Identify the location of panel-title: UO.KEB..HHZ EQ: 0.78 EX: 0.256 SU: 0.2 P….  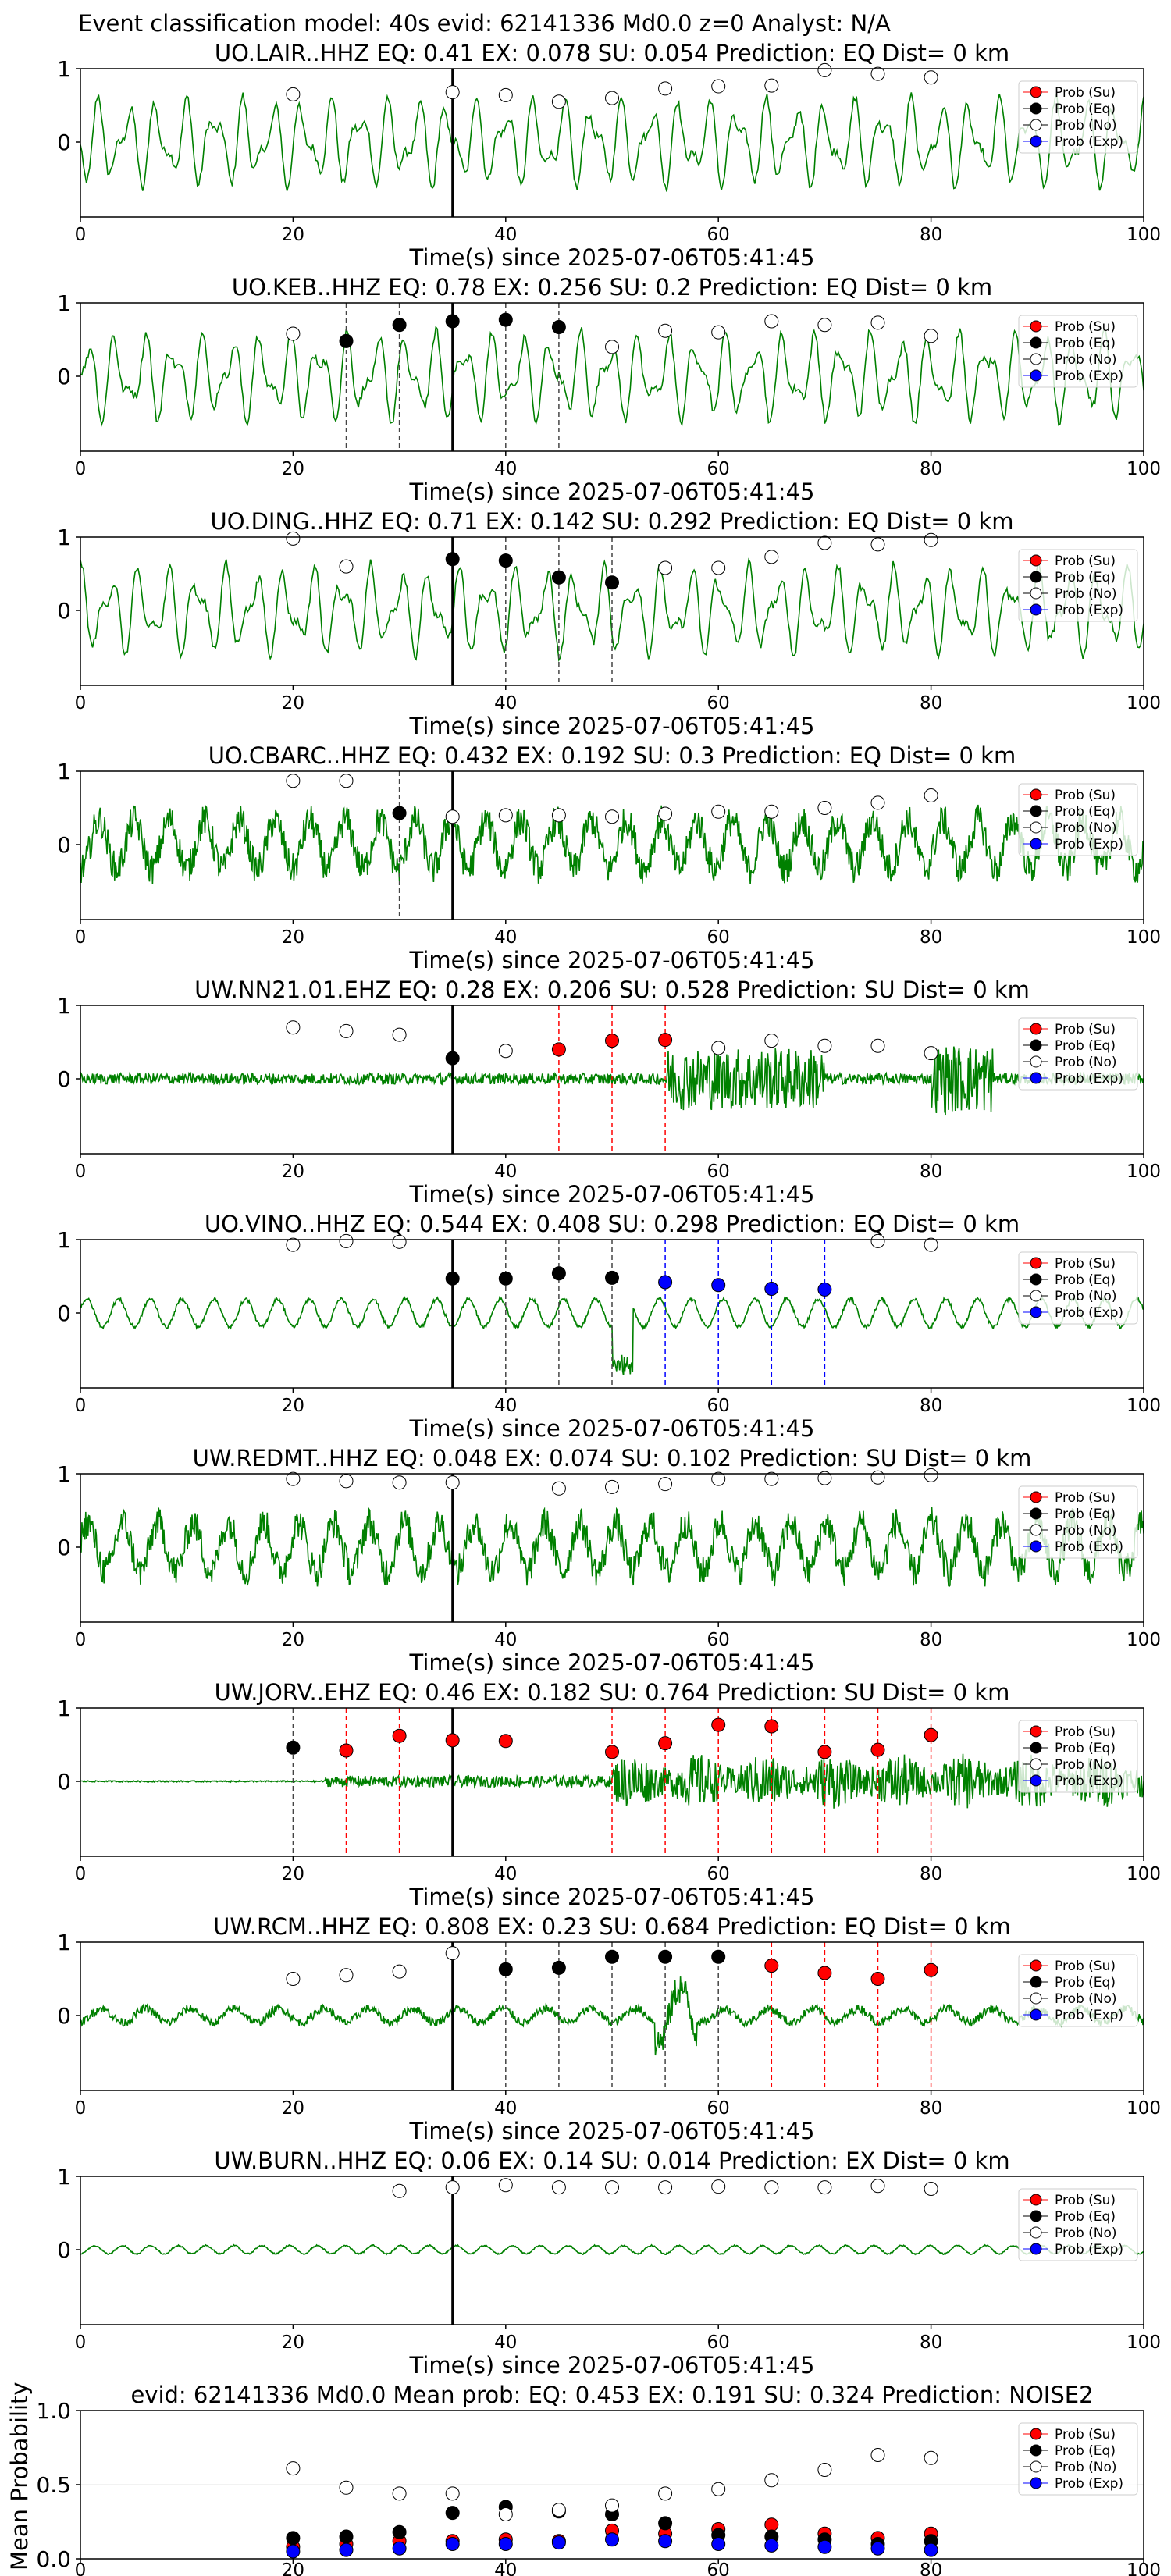
(612, 287).